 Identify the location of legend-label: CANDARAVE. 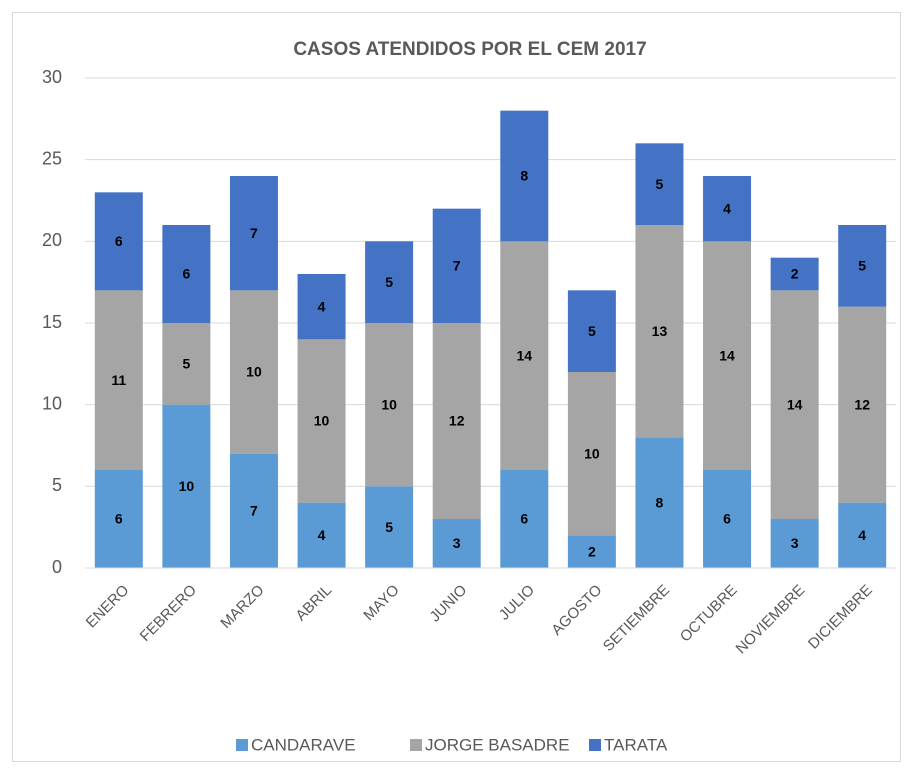
(303, 744).